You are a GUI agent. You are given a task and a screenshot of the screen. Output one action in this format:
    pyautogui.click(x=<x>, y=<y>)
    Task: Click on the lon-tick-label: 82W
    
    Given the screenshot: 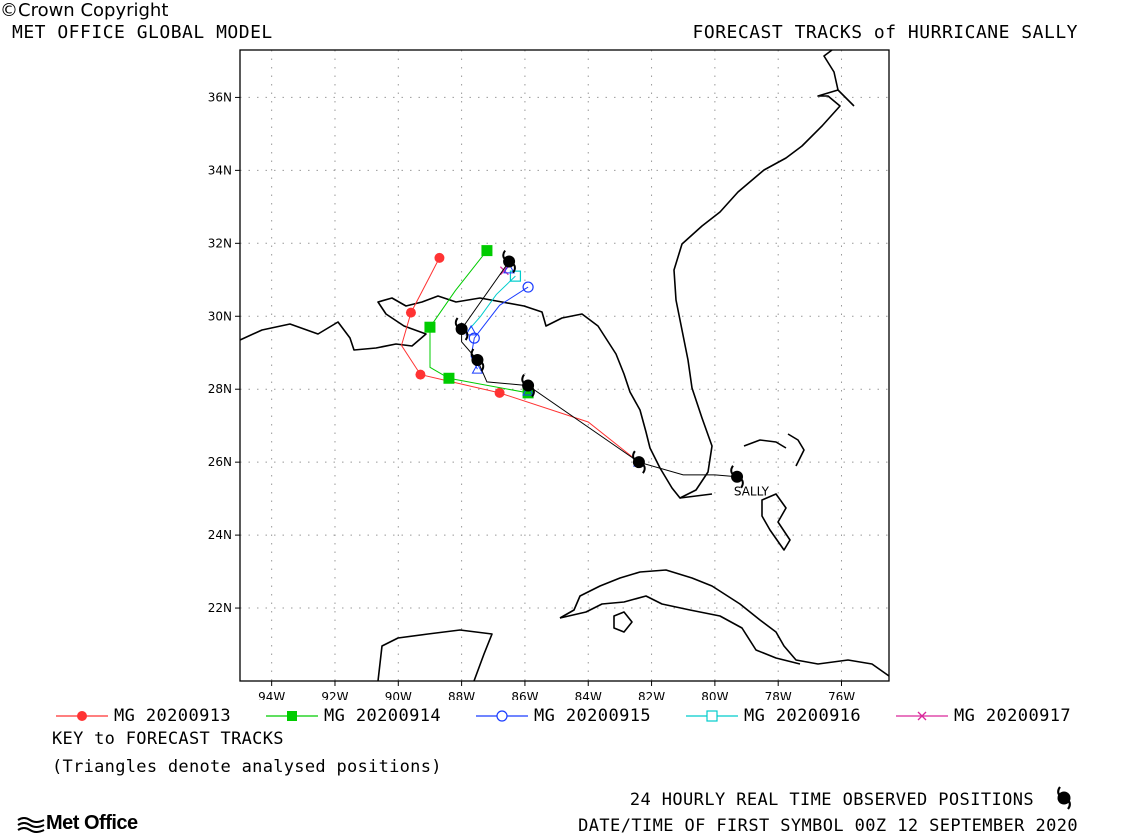 What is the action you would take?
    pyautogui.click(x=651, y=695)
    